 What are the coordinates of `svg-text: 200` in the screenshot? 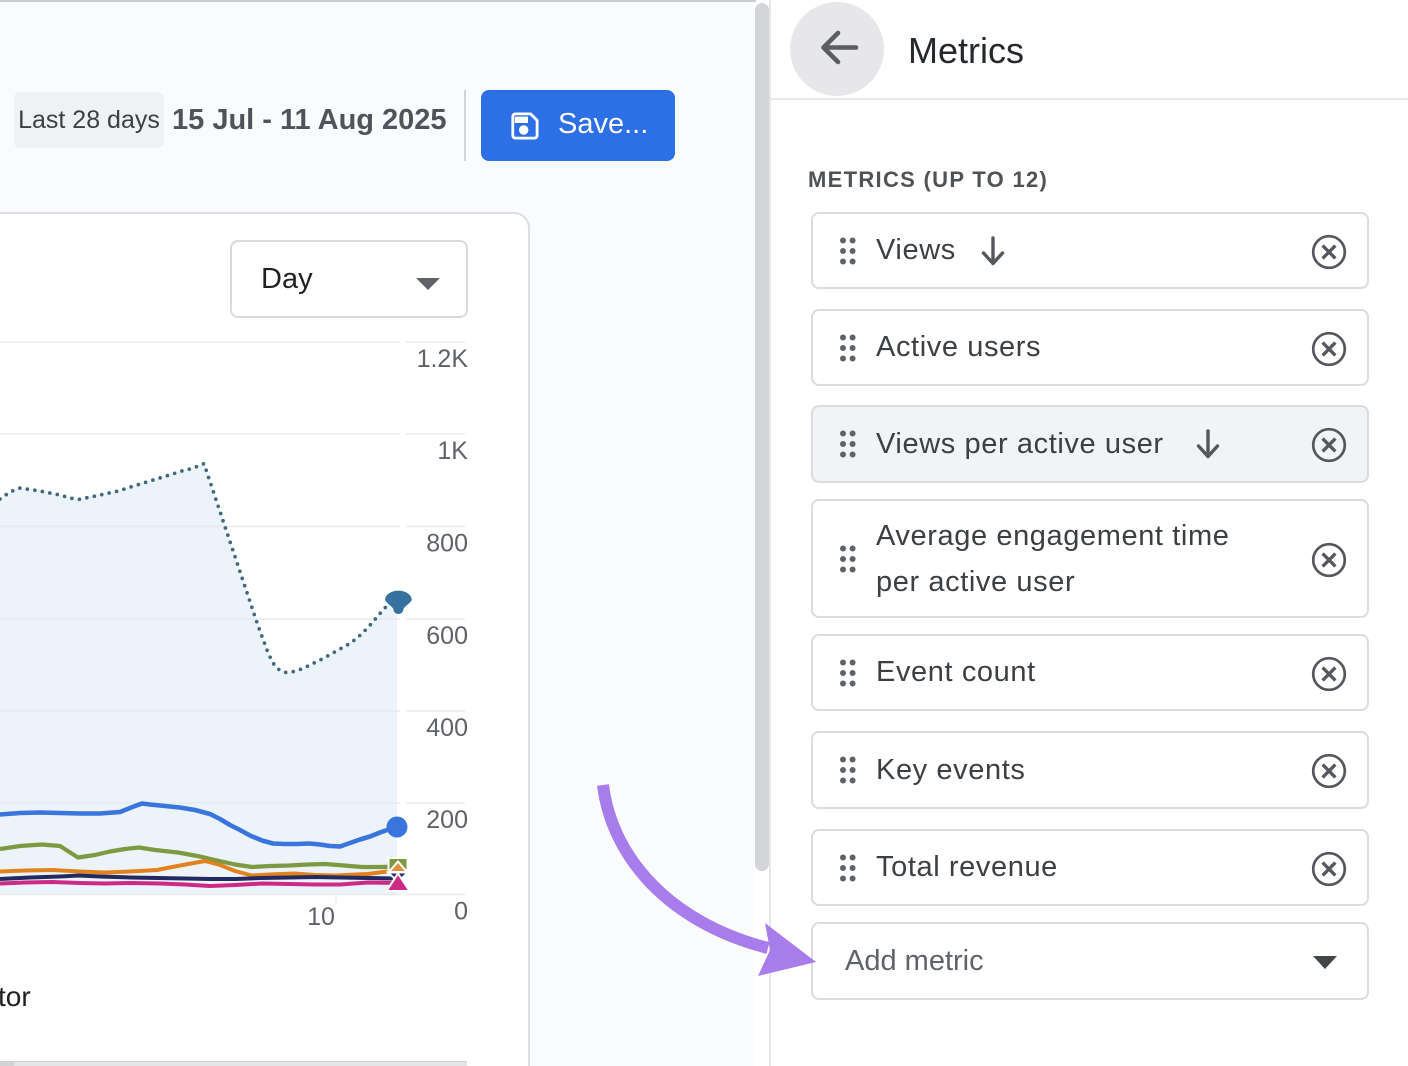 It's located at (447, 820).